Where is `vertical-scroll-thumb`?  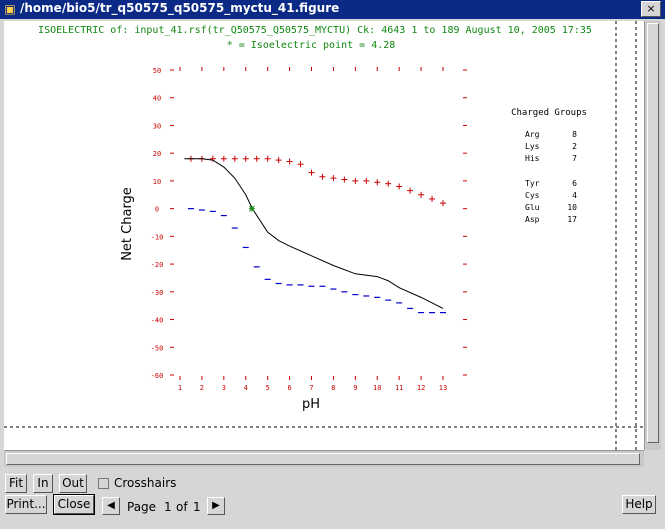 vertical-scroll-thumb is located at coordinates (653, 233).